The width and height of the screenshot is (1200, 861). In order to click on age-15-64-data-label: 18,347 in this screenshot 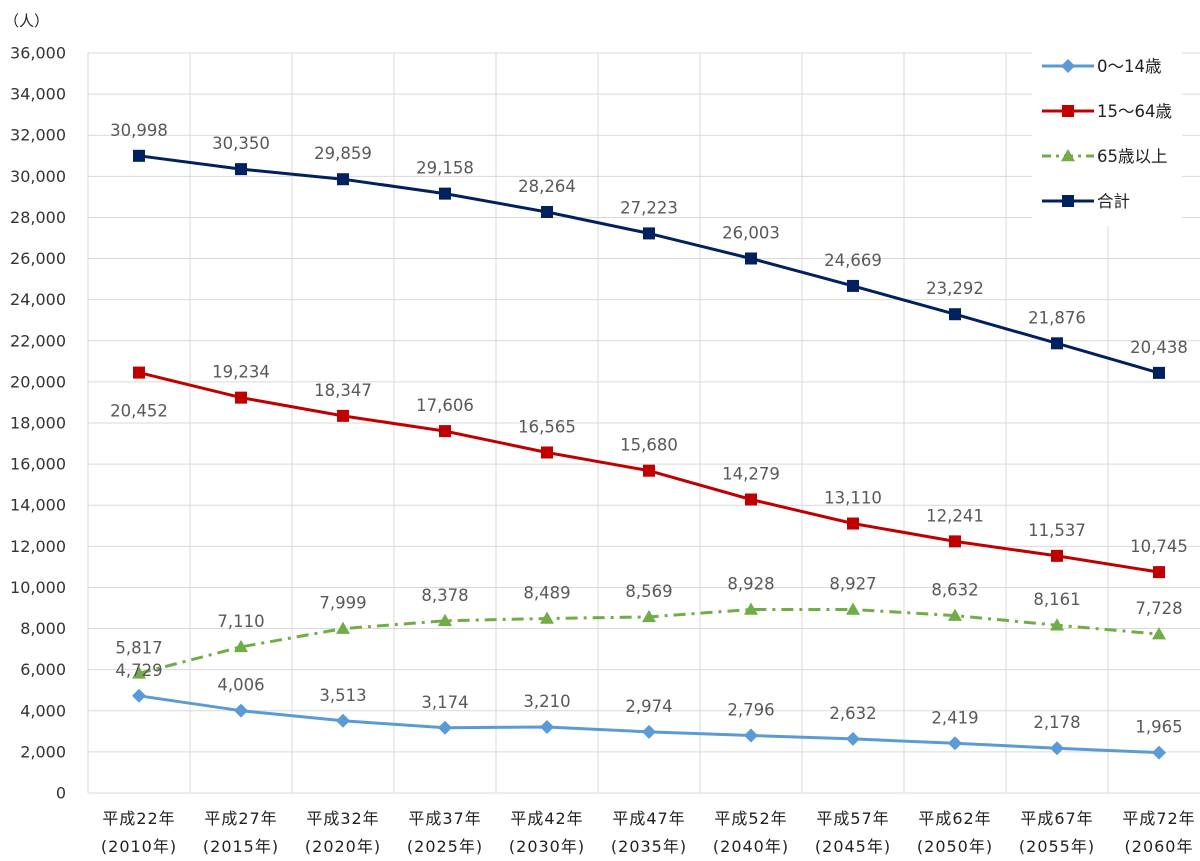, I will do `click(343, 390)`.